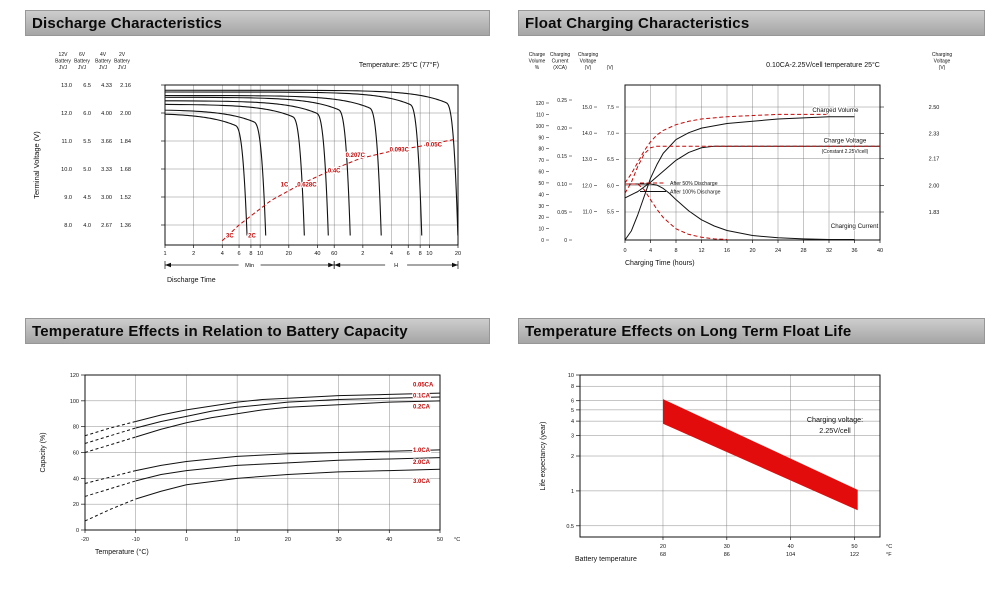 The height and width of the screenshot is (593, 1000). I want to click on svg-text: 4.5, so click(87, 198).